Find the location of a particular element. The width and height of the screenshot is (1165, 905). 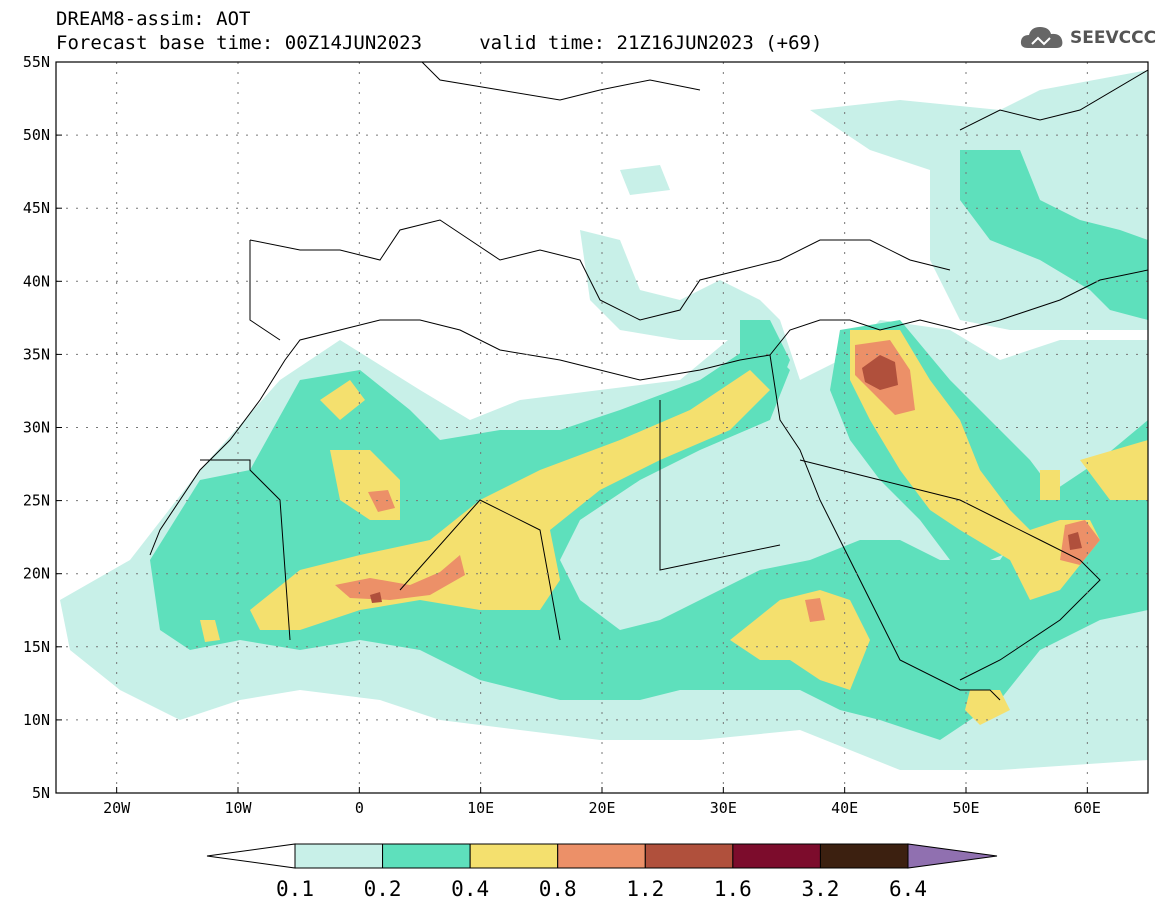

lon-tick-label: 10W is located at coordinates (238, 808).